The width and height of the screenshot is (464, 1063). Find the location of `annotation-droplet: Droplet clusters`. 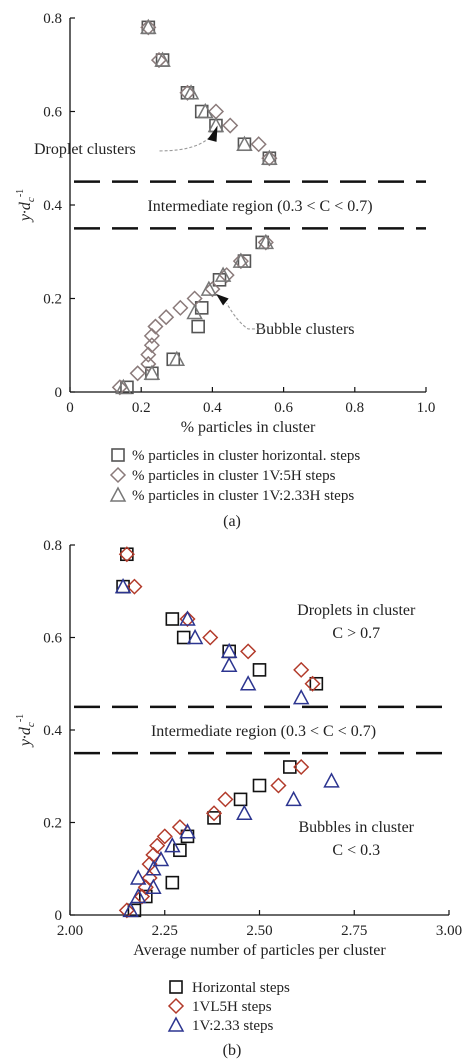

annotation-droplet: Droplet clusters is located at coordinates (85, 149).